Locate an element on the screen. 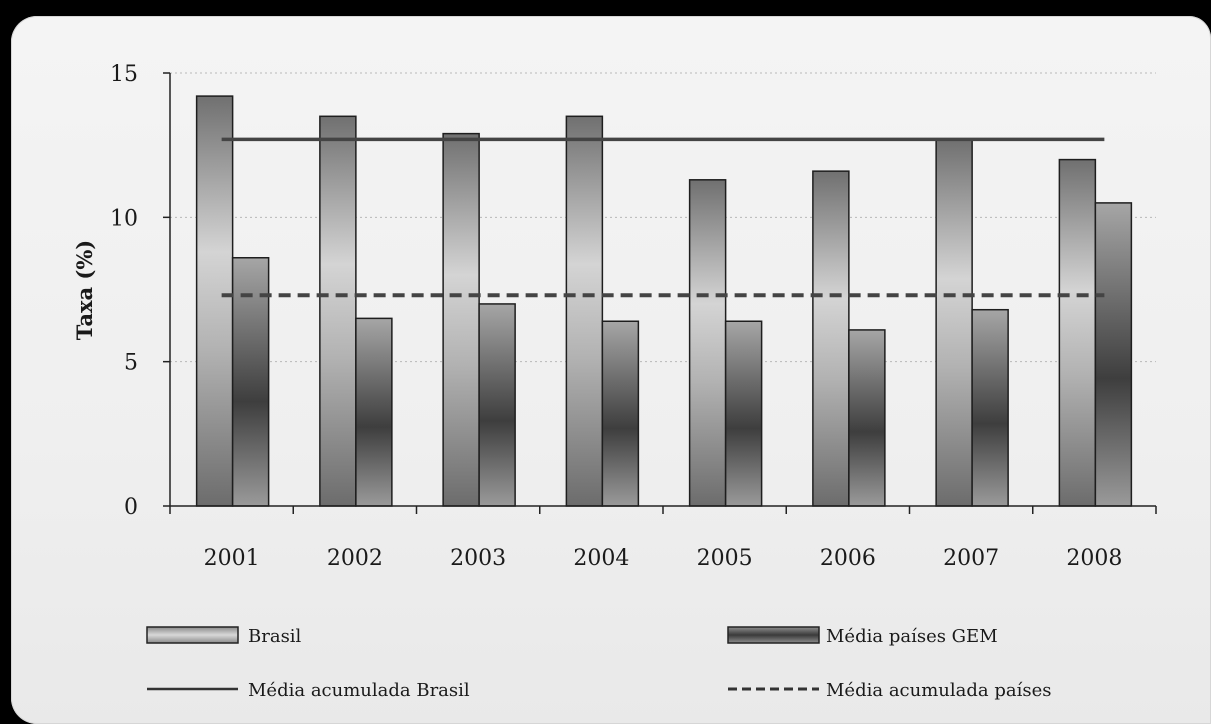 The height and width of the screenshot is (724, 1211). bar-media-gem-2008 is located at coordinates (1113, 354).